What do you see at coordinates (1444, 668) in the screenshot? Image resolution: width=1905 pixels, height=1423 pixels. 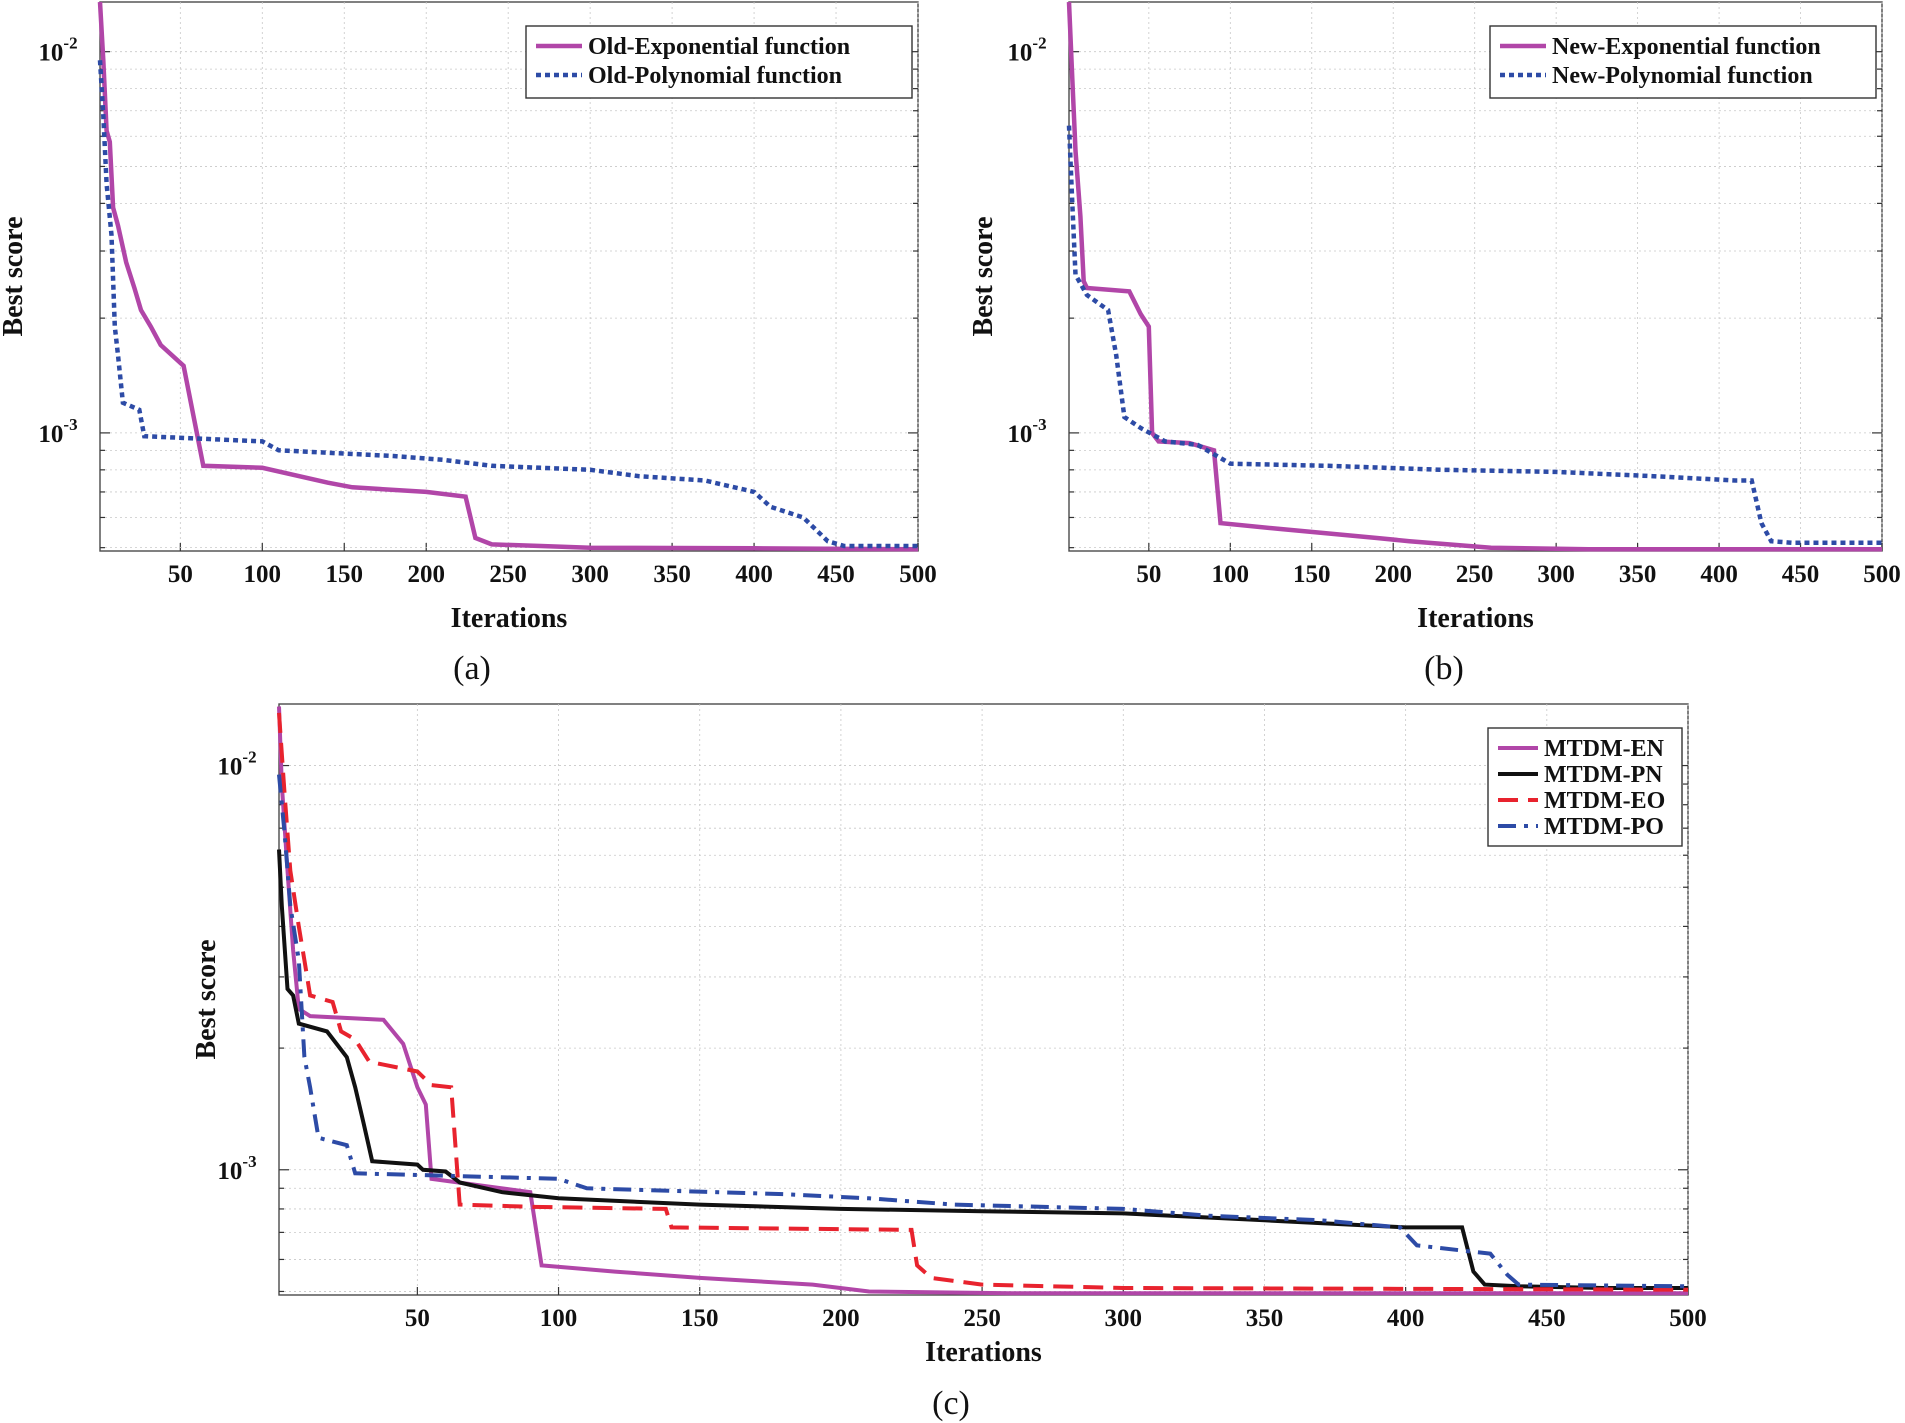 I see `subfigure-caption: (b)` at bounding box center [1444, 668].